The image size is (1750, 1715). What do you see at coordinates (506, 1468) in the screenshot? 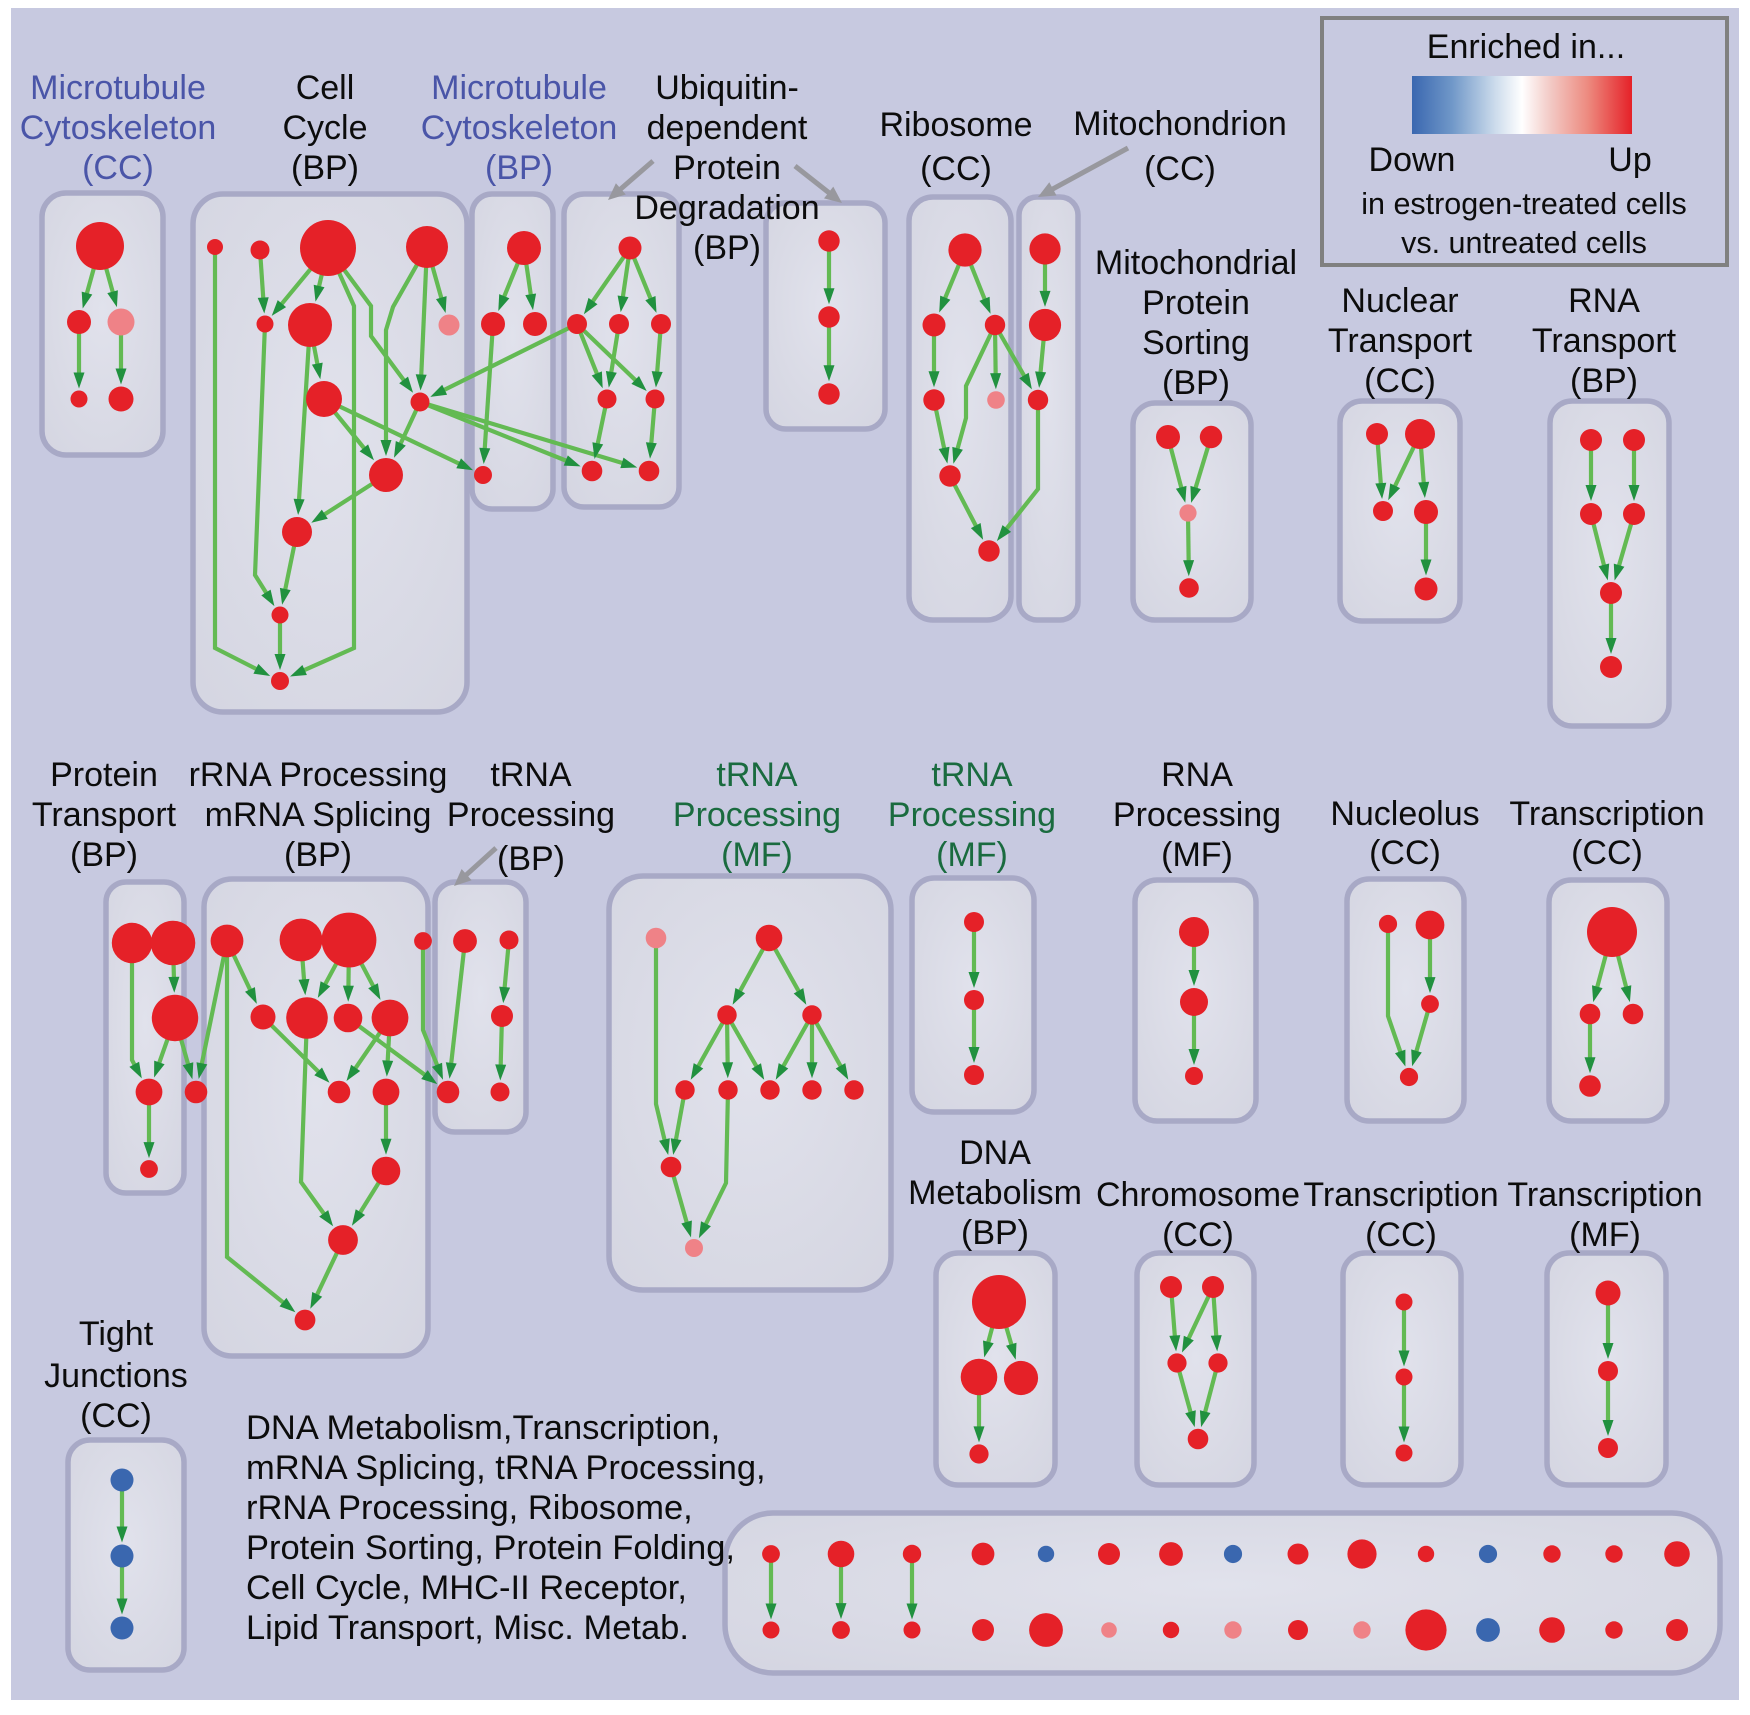
I see `svg-text:mRNA Splicing, tRNA Processing: mRNA Splicing, tRNA Processing,` at bounding box center [506, 1468].